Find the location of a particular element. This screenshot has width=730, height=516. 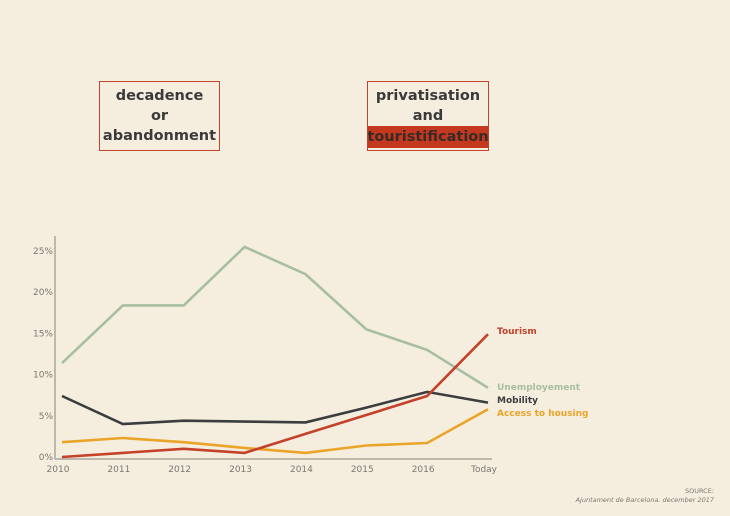

series-line-housing is located at coordinates (275, 431).